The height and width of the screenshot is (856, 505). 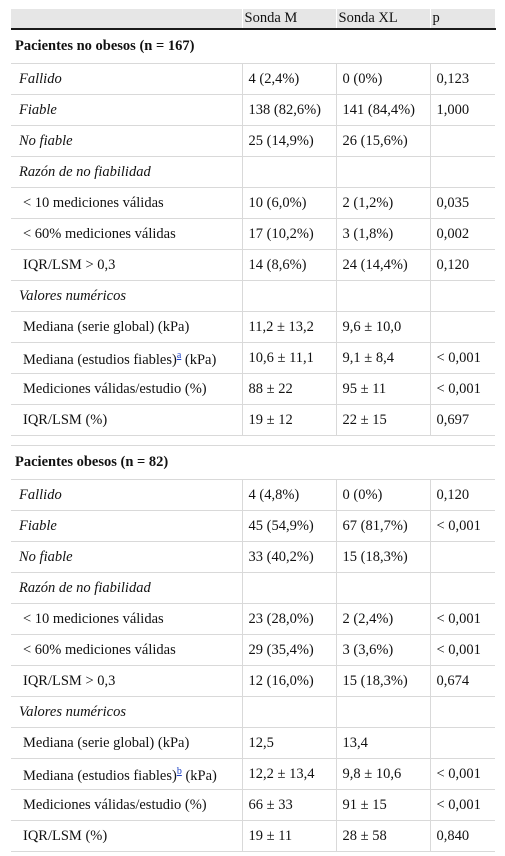 I want to click on cell-sonda-xl: 13,4, so click(x=383, y=743).